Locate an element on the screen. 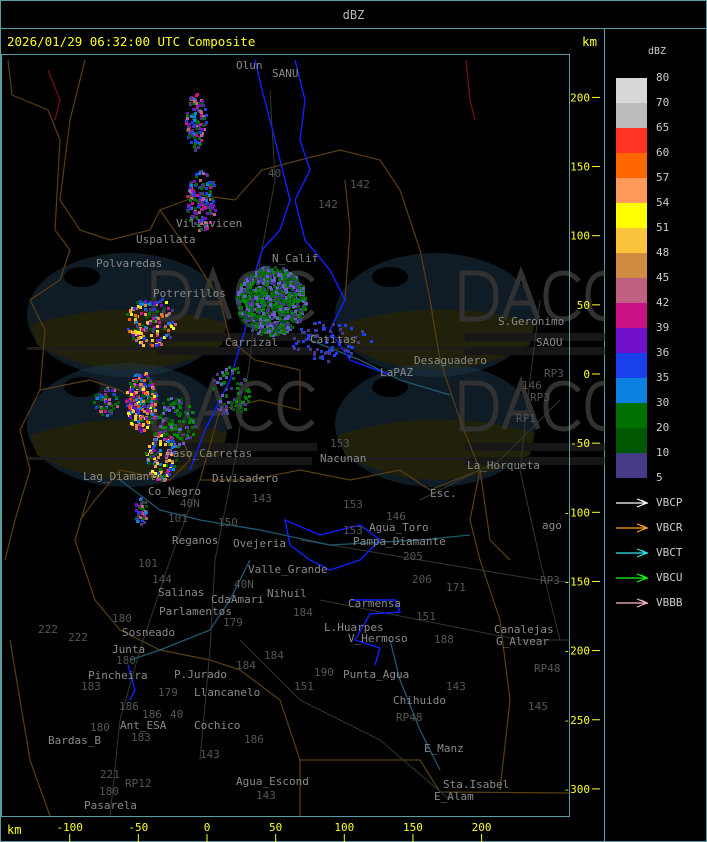  place-label: 145 is located at coordinates (538, 706).